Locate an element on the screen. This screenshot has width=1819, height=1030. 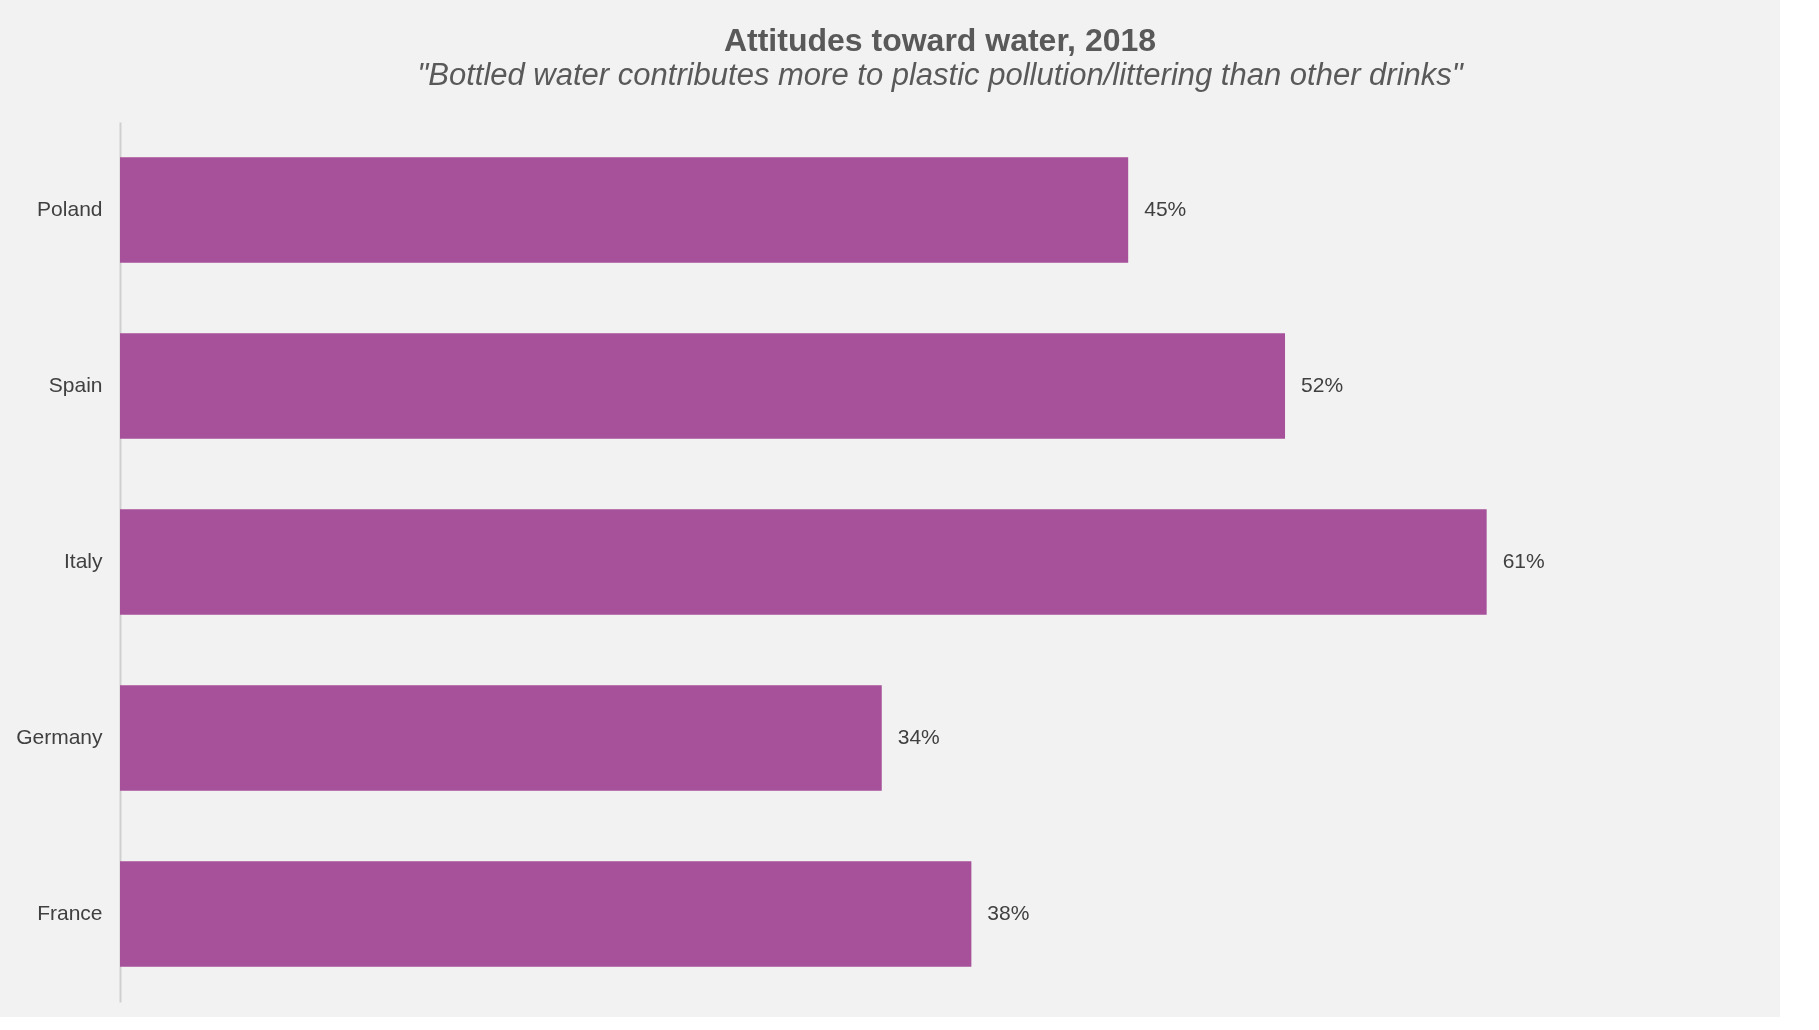
y-tick-label: Poland is located at coordinates (70, 208).